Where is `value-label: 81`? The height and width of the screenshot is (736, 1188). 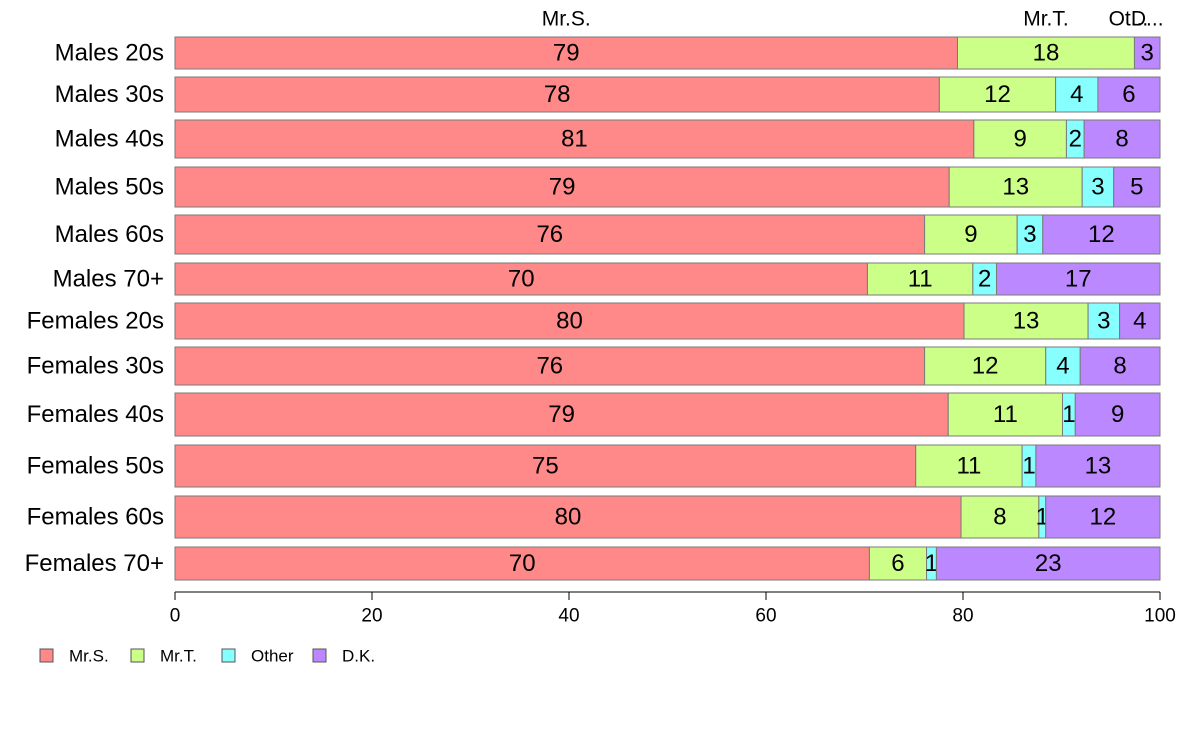
value-label: 81 is located at coordinates (574, 139).